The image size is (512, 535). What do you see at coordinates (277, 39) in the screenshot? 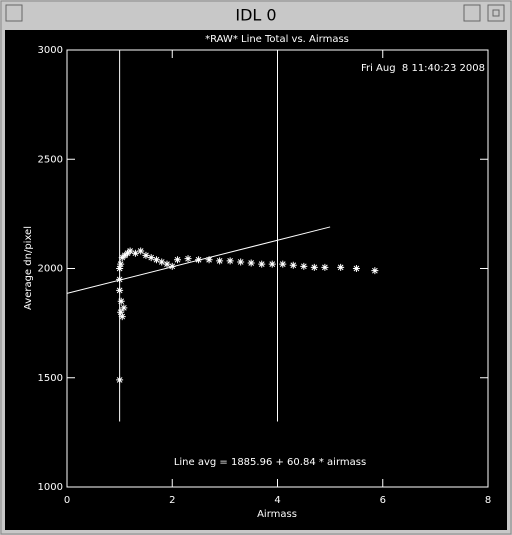
I see `chart-title: *RAW* Line Total vs. Airmass` at bounding box center [277, 39].